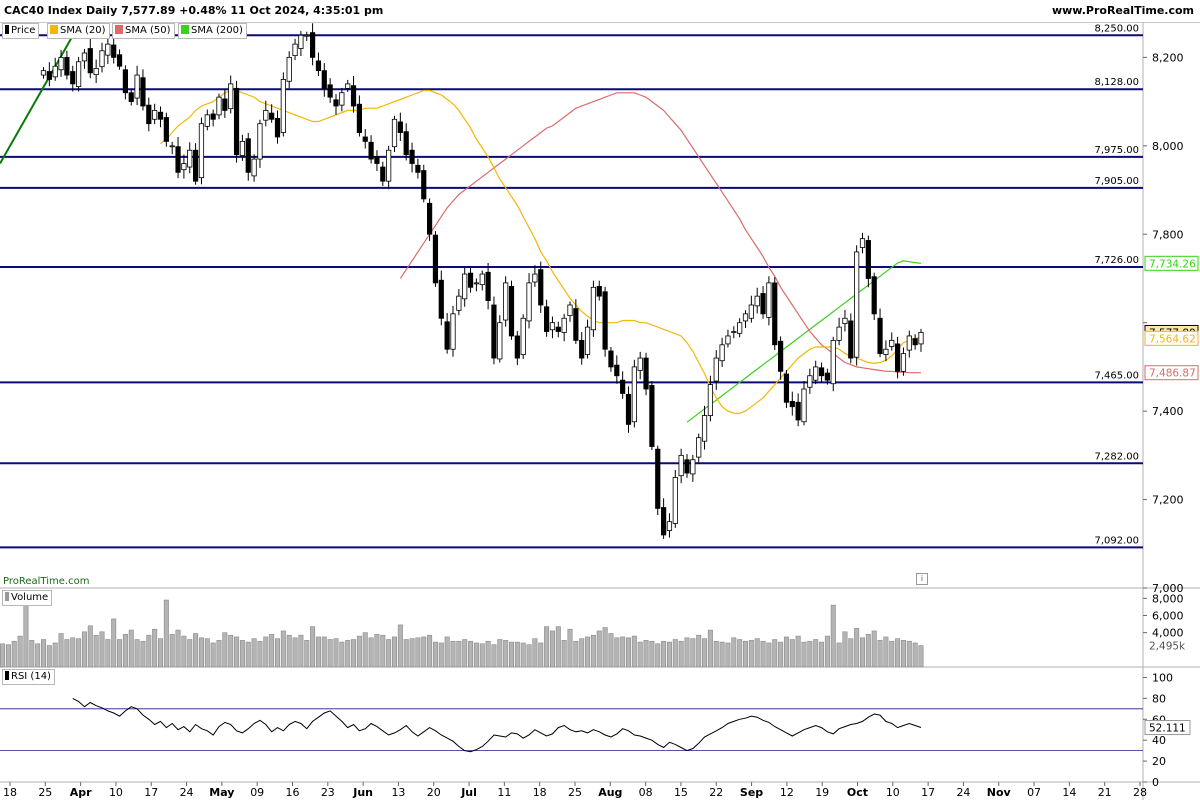 The width and height of the screenshot is (1200, 800). I want to click on sma20-legend: SMA (20), so click(78, 31).